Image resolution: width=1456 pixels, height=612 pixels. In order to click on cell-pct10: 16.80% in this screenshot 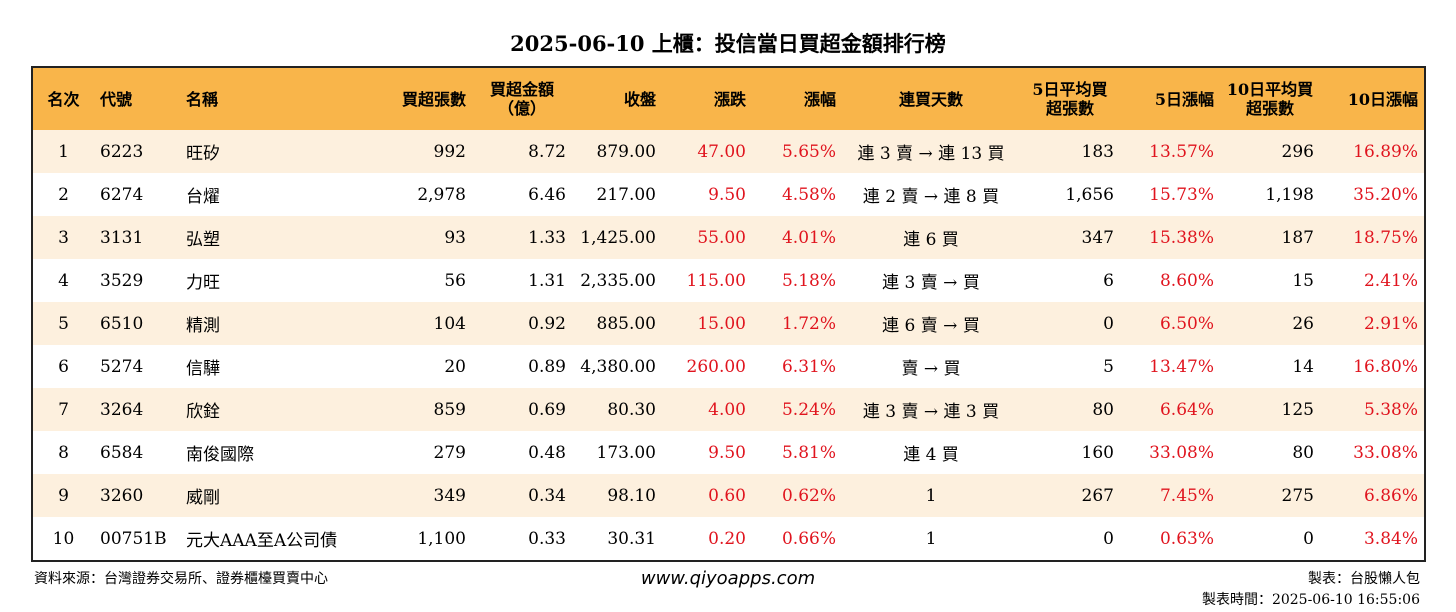, I will do `click(1372, 366)`.